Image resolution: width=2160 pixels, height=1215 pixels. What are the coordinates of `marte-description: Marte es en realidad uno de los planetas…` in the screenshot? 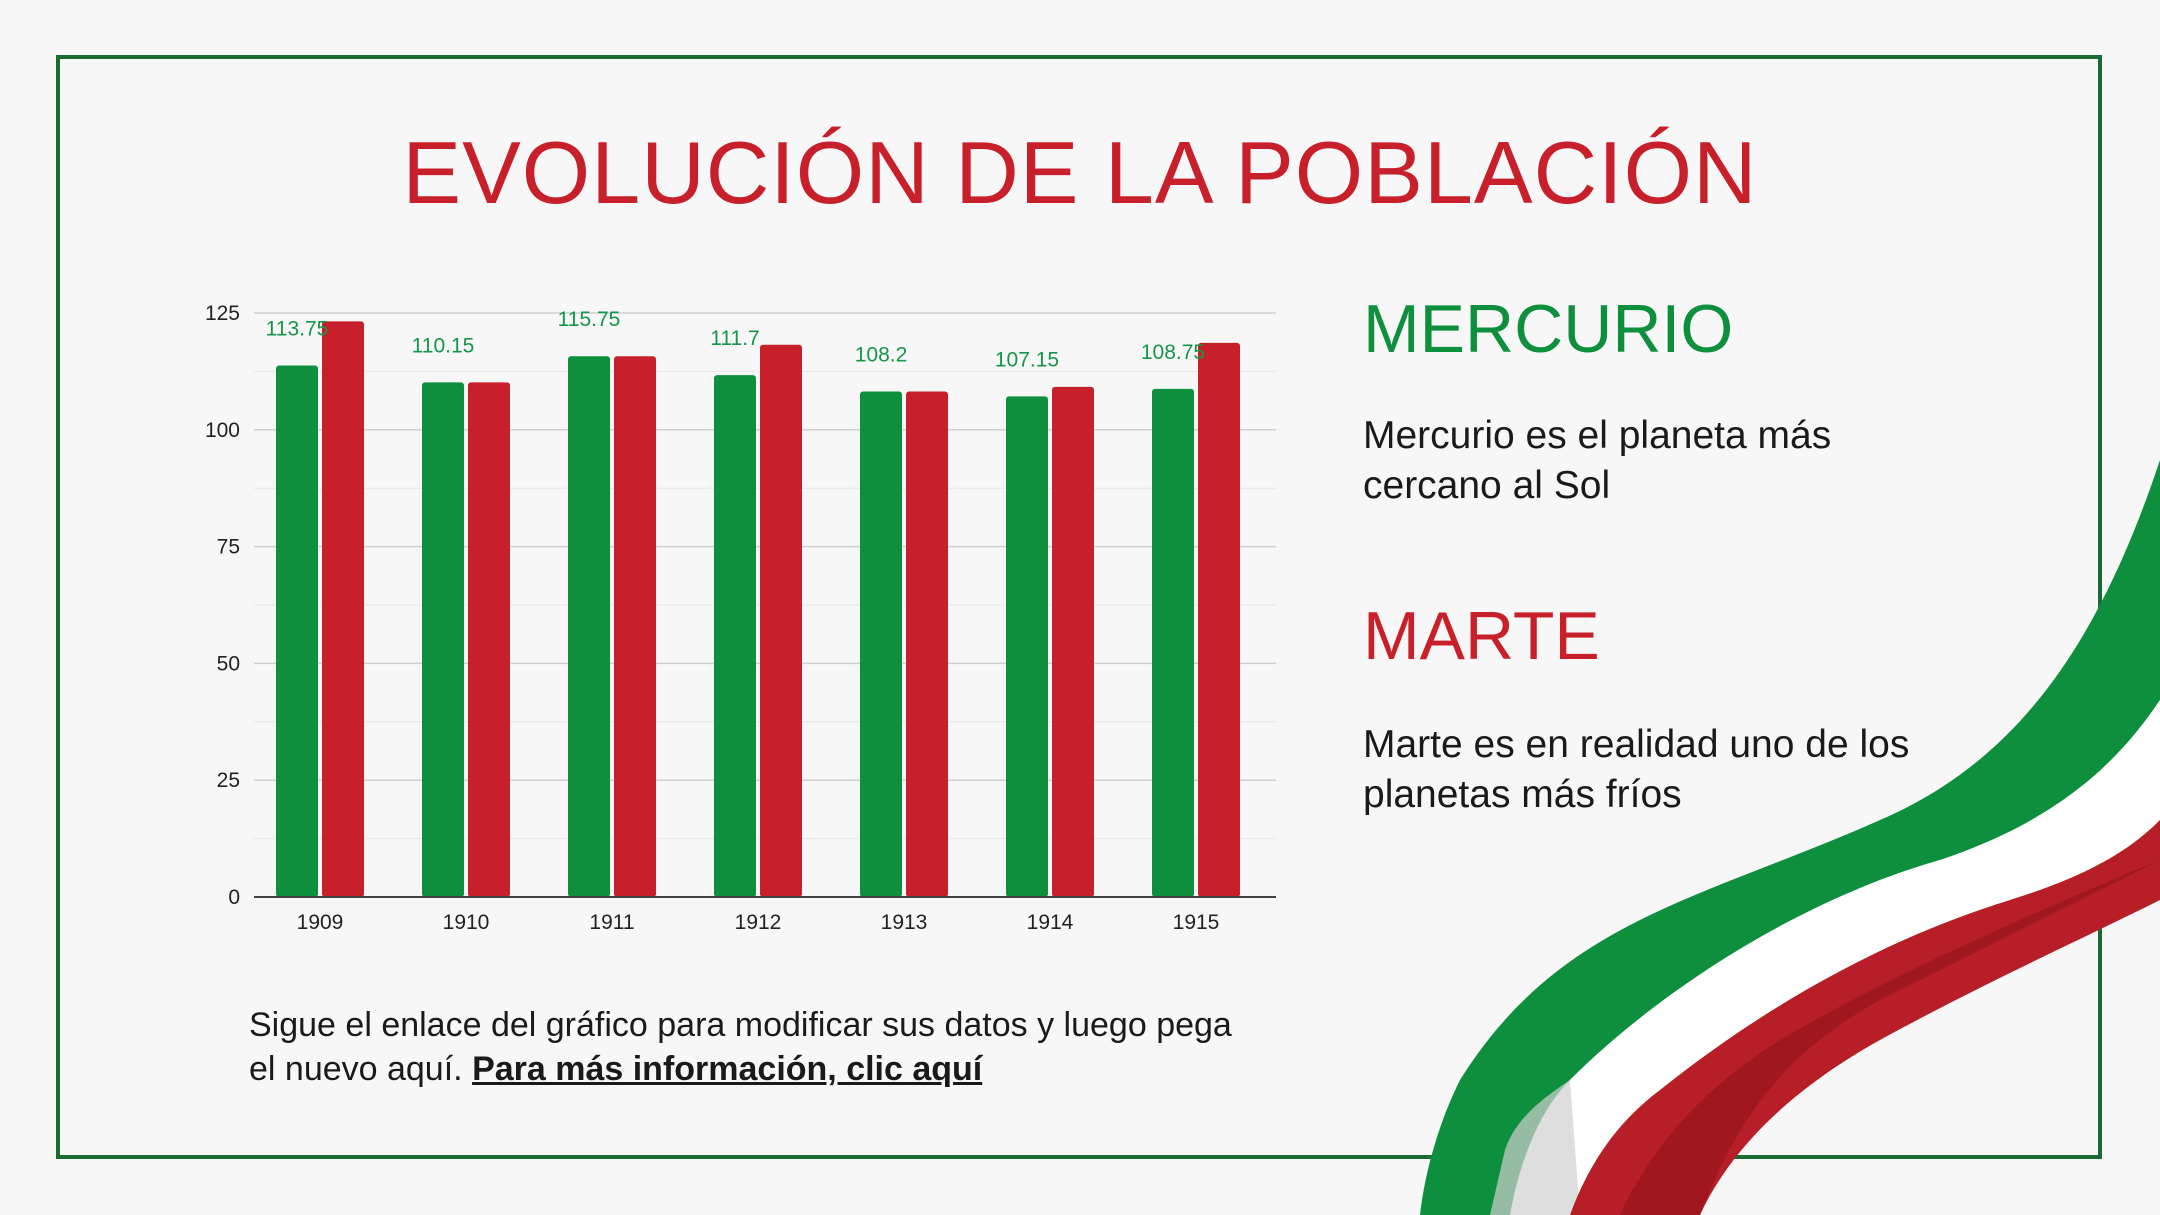 It's located at (1636, 769).